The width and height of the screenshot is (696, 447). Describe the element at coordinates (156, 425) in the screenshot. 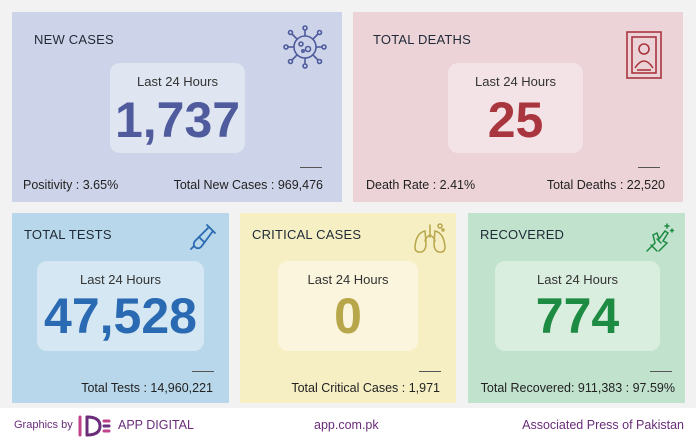

I see `app-digital-brand: APP DIGITAL` at that location.